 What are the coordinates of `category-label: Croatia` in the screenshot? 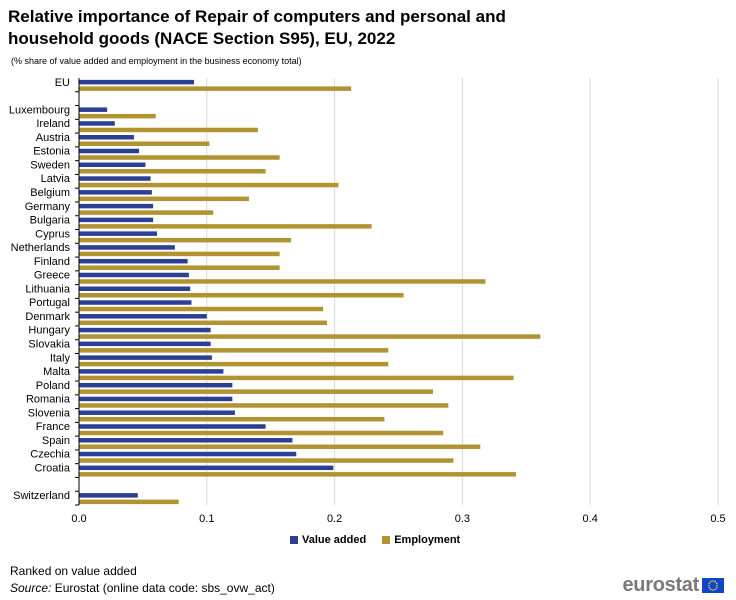 It's located at (53, 468).